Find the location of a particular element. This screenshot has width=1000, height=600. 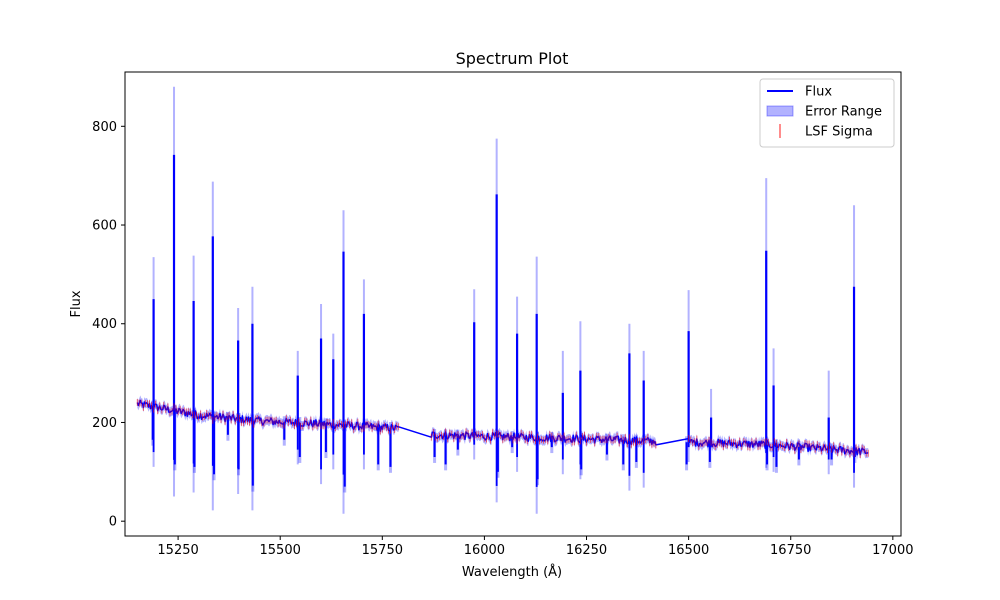

y-tick-label: 600 is located at coordinates (104, 226).